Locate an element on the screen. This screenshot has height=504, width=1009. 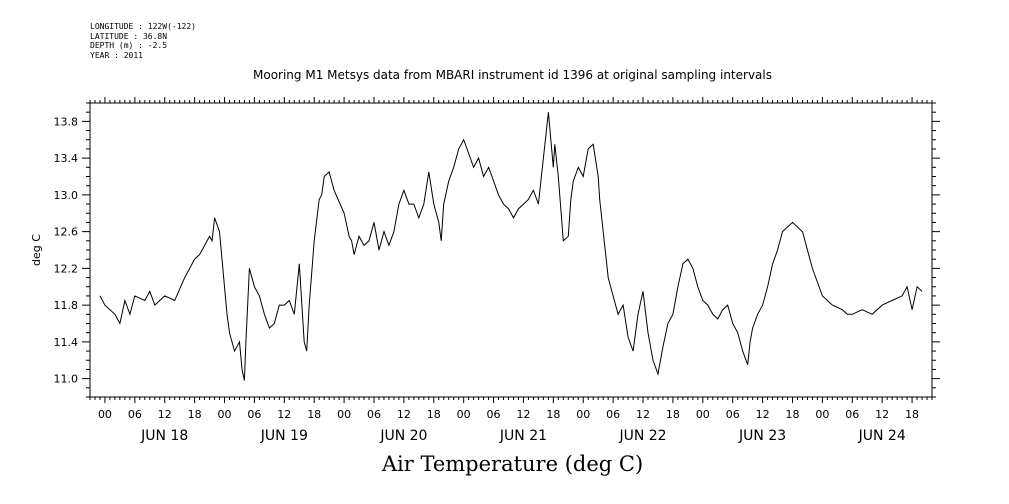
y-tick-label: 13.8 is located at coordinates (66, 121).